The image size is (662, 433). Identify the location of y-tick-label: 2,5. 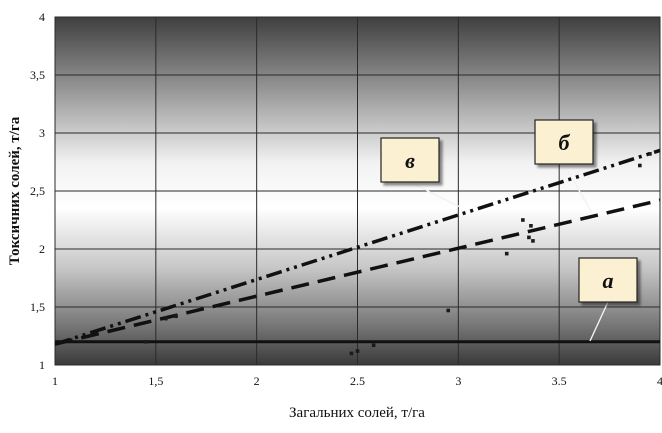
(37, 191).